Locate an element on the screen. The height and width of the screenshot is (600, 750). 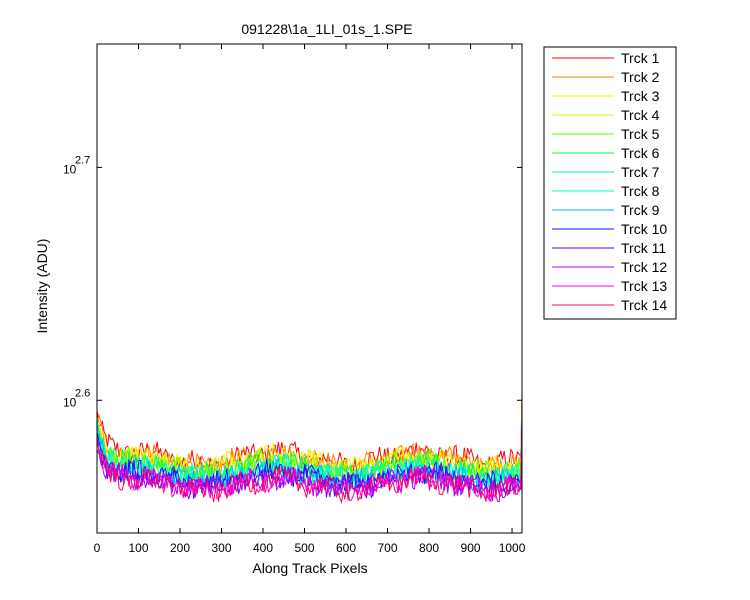
legend-label: Trck 11 is located at coordinates (643, 248).